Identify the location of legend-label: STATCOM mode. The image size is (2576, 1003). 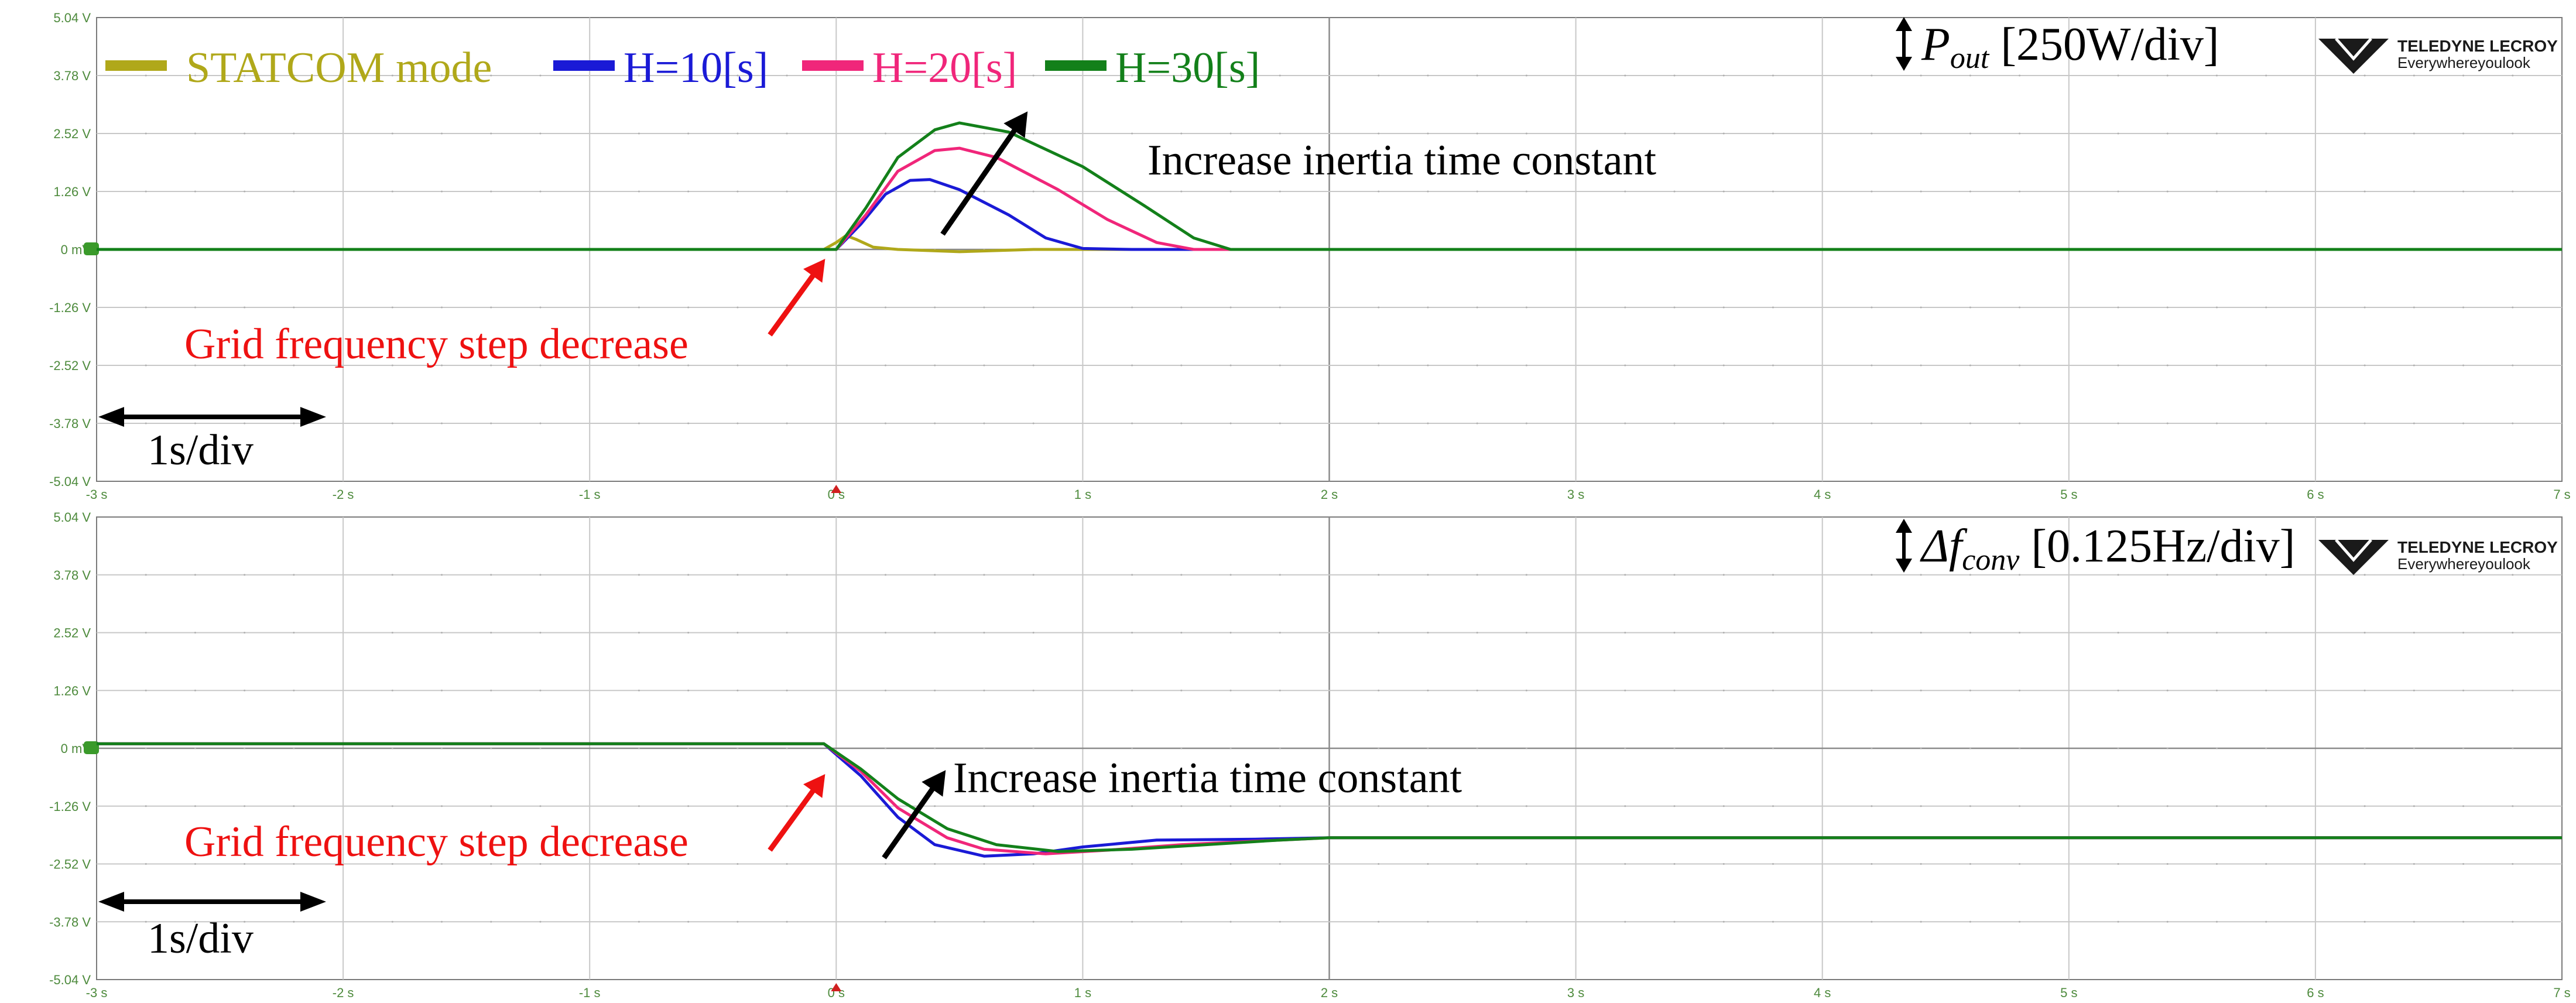
(339, 68).